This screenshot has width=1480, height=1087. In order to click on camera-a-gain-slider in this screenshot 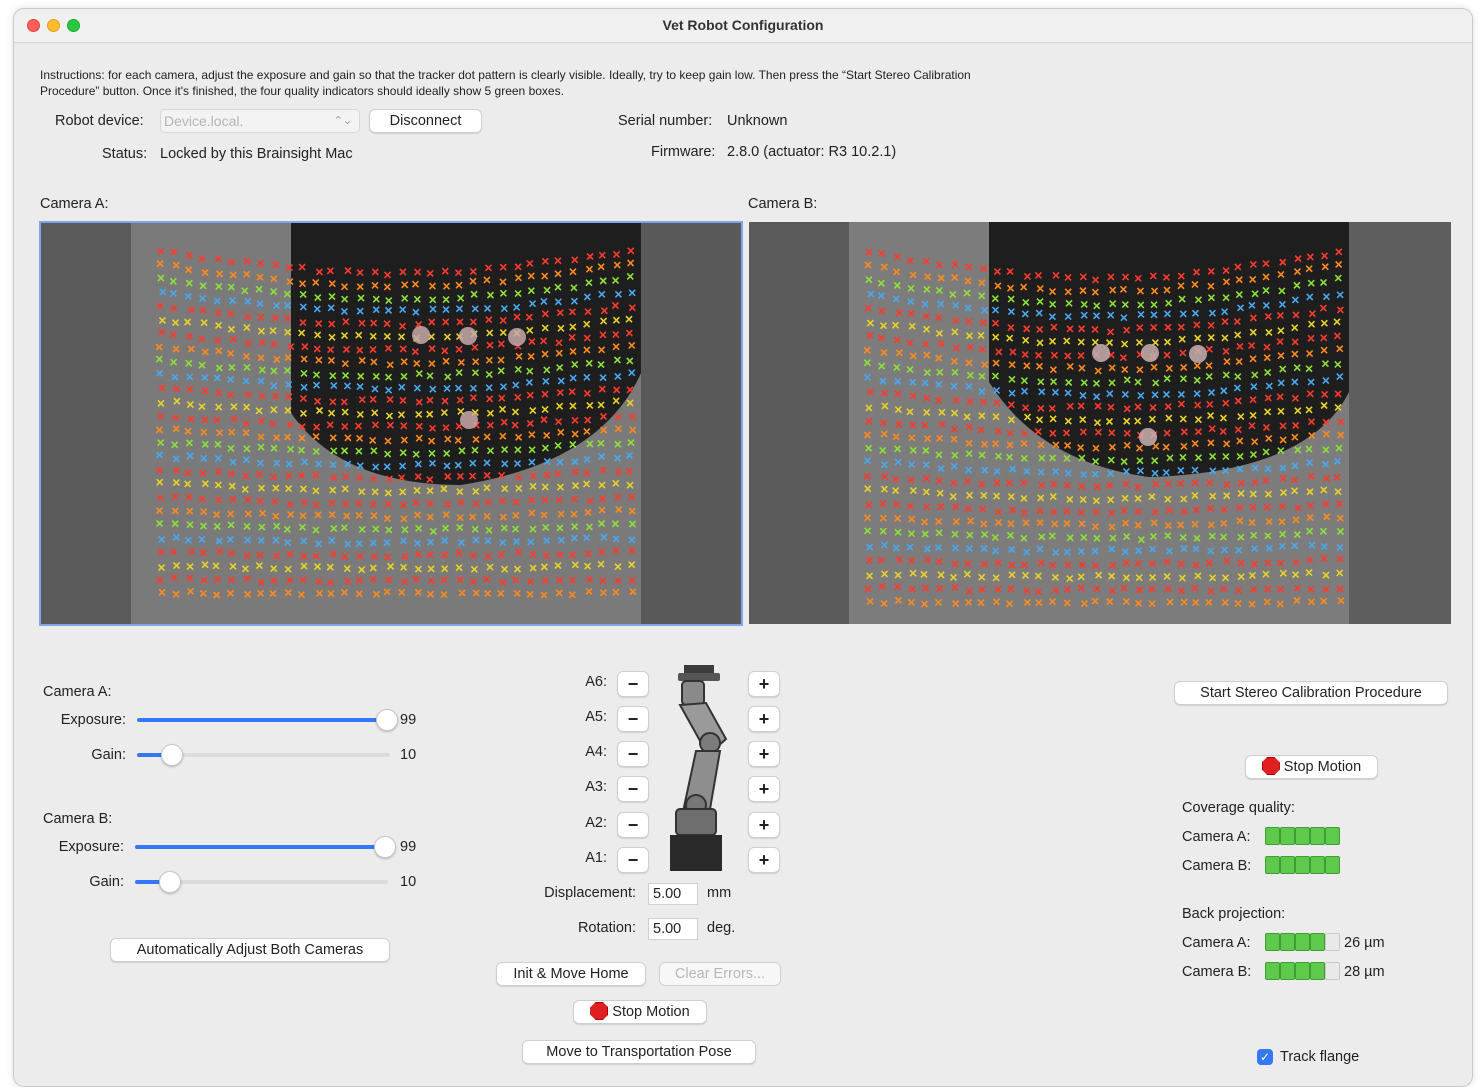, I will do `click(263, 755)`.